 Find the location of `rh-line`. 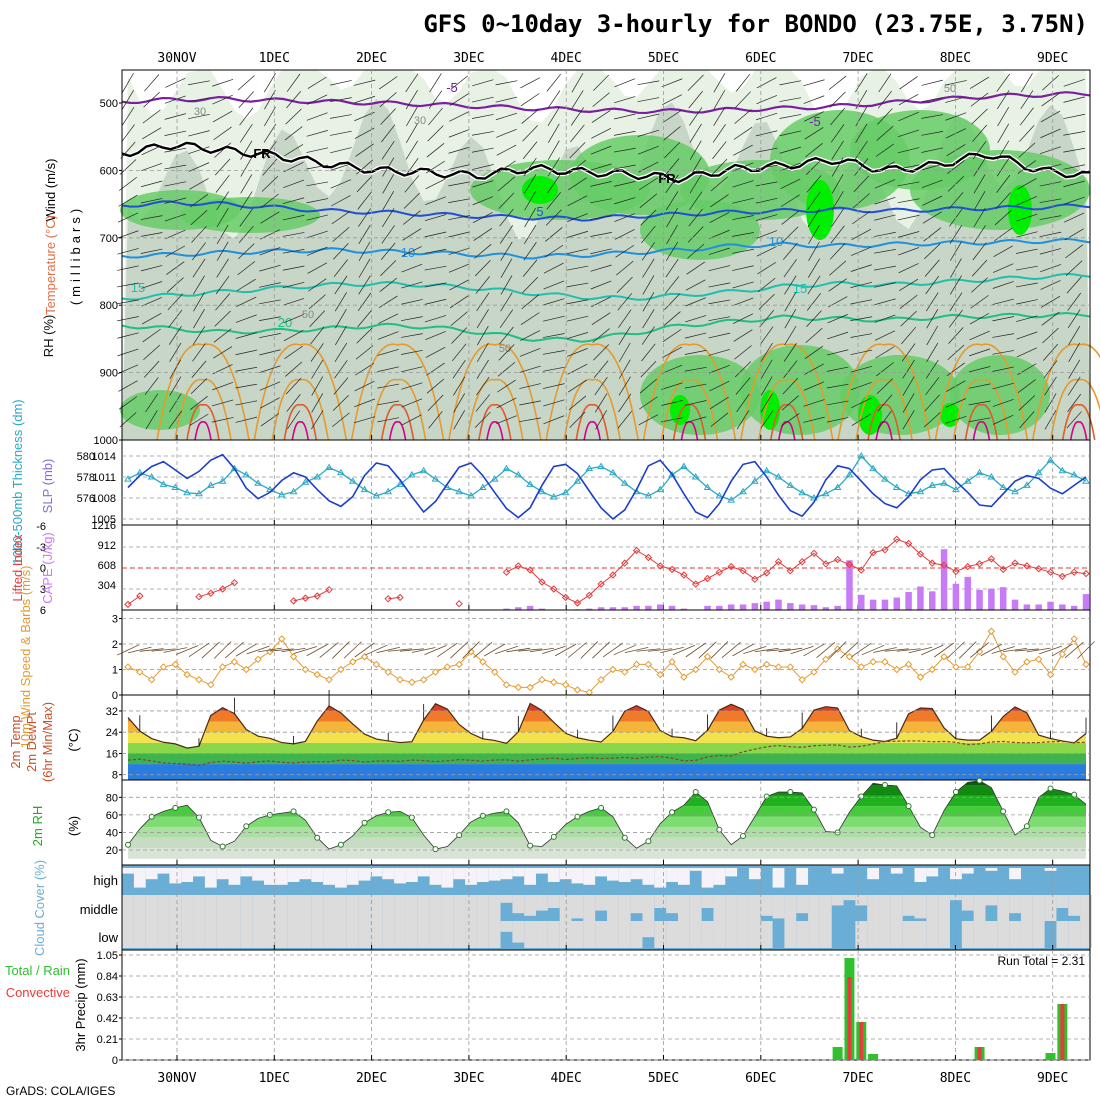

rh-line is located at coordinates (607, 815).